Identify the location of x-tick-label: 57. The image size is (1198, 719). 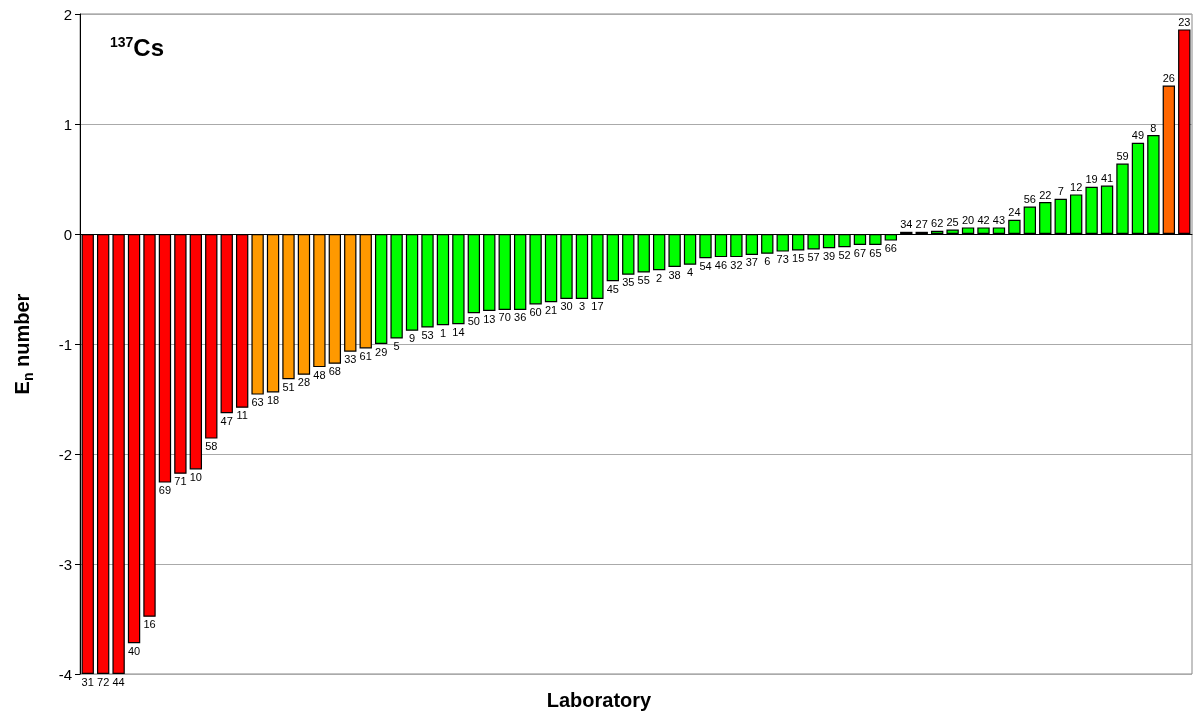
(813, 256).